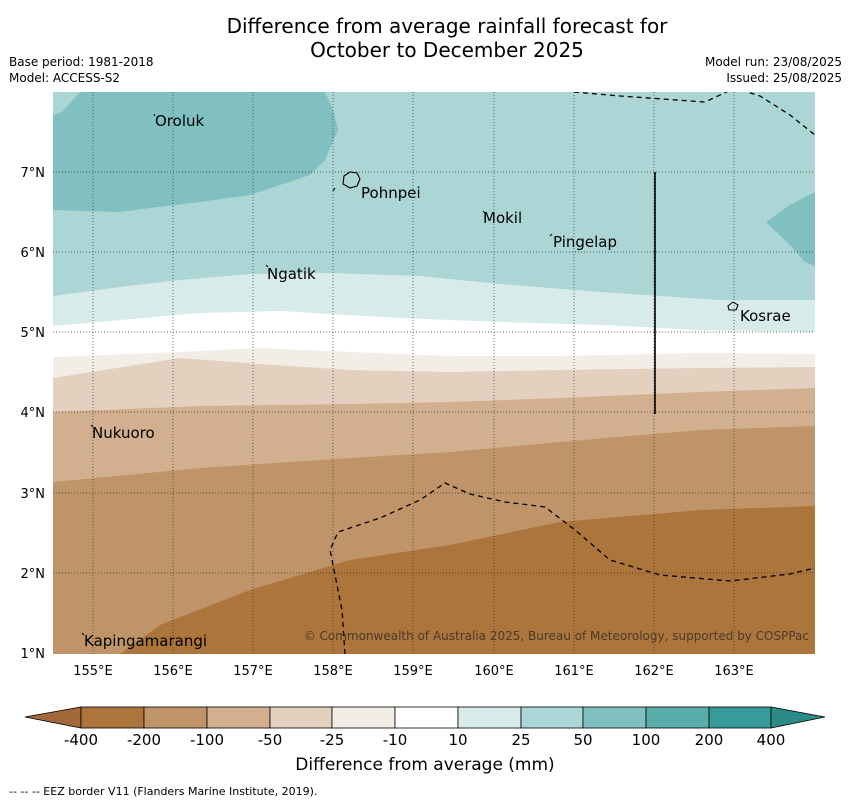  Describe the element at coordinates (694, 114) in the screenshot. I see `eez-border-north` at that location.